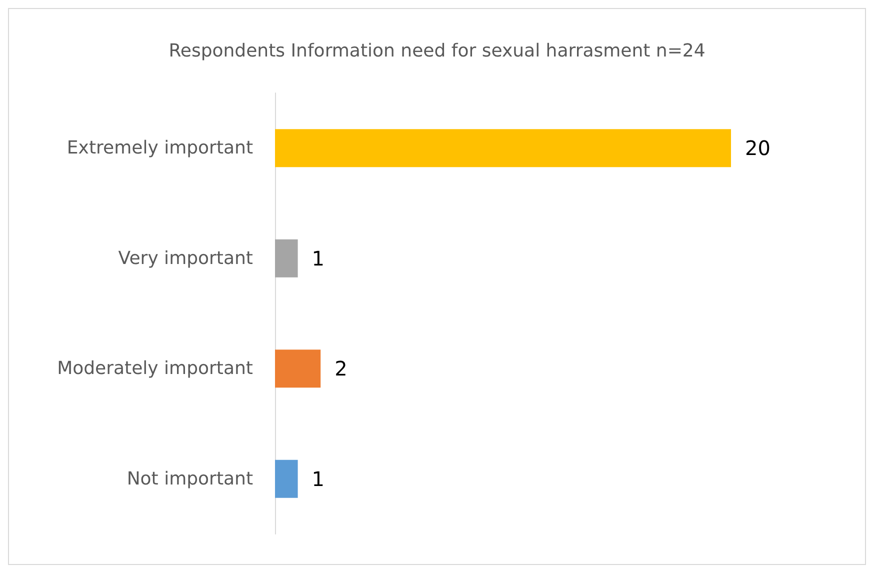  Describe the element at coordinates (159, 148) in the screenshot. I see `y-tick-label: Extremely important` at that location.